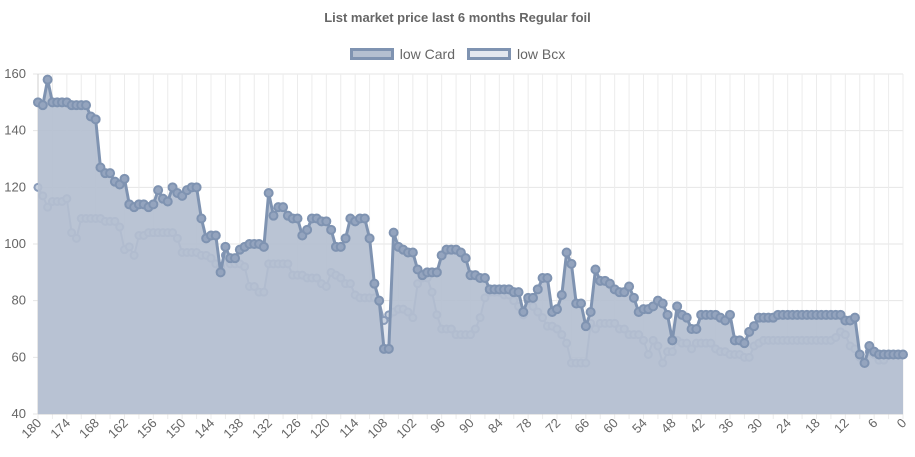 The image size is (915, 457). Describe the element at coordinates (466, 425) in the screenshot. I see `x-tick-label: 90` at that location.